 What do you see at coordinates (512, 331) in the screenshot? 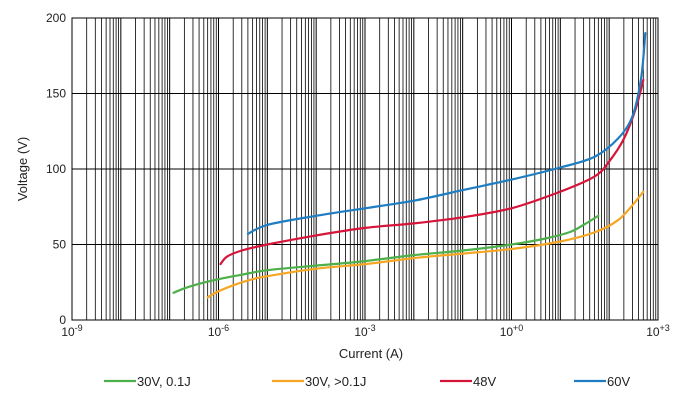
I see `x-tick-label: 10+0` at bounding box center [512, 331].